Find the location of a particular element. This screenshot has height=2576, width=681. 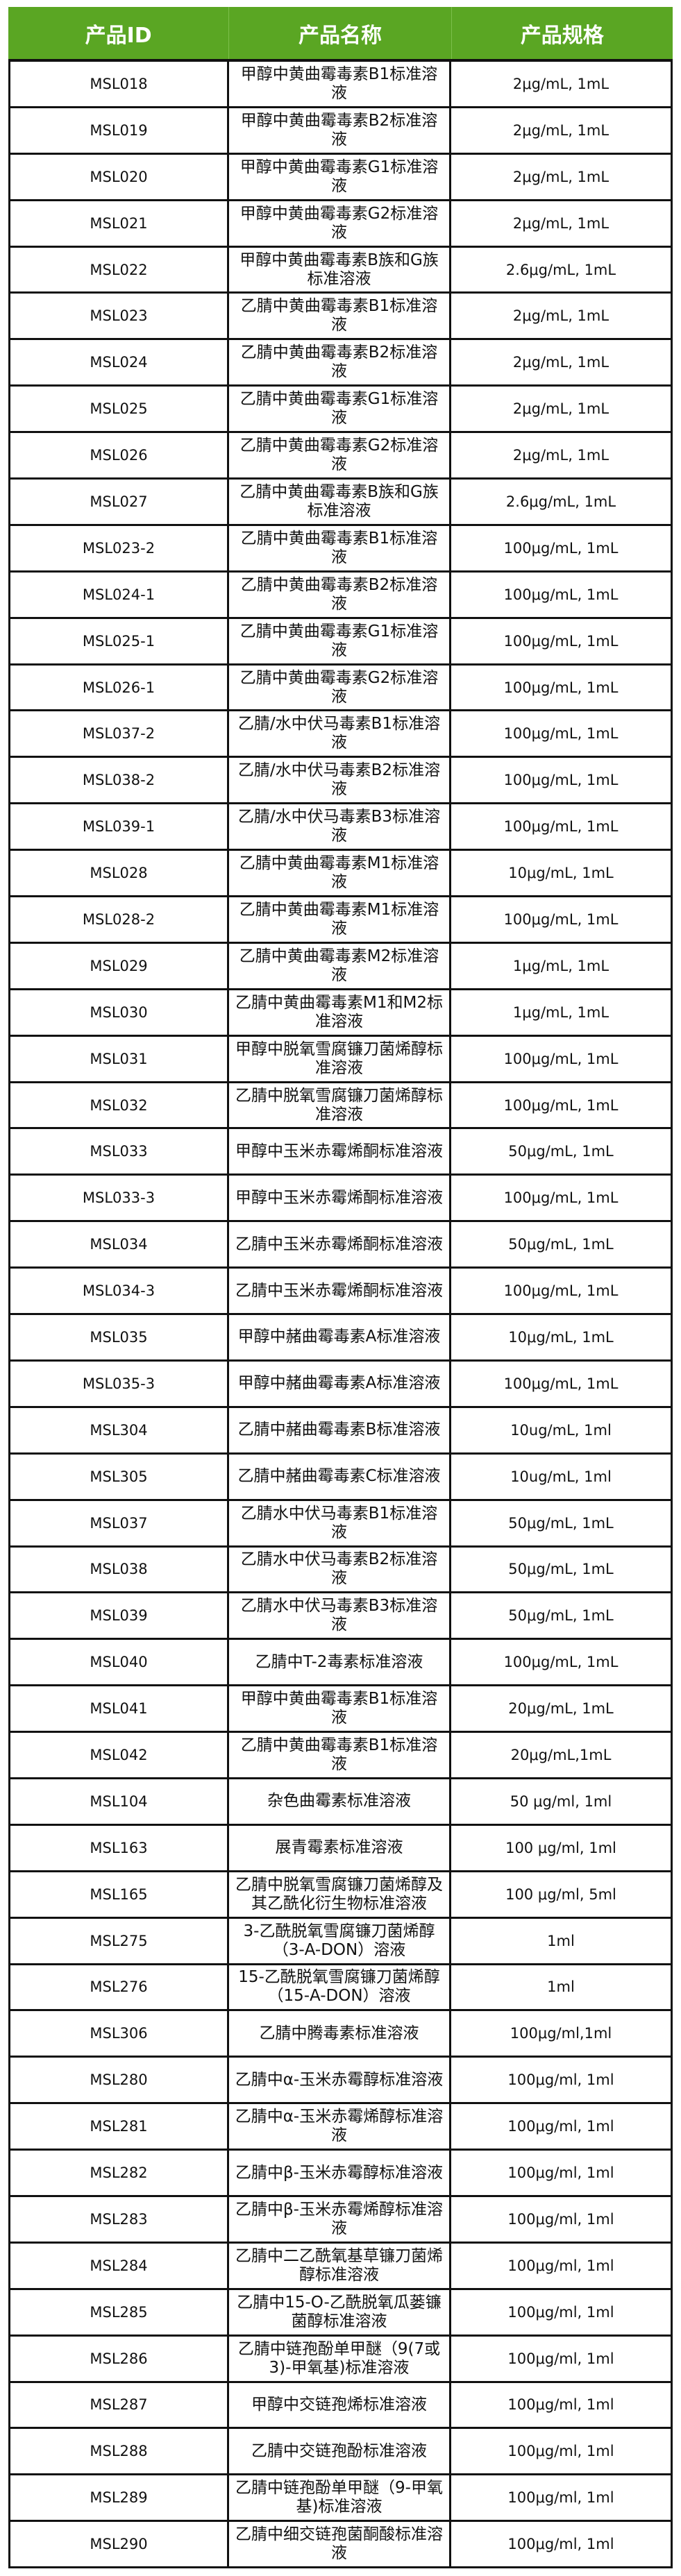

product-id-cell: MSL021 is located at coordinates (119, 223).